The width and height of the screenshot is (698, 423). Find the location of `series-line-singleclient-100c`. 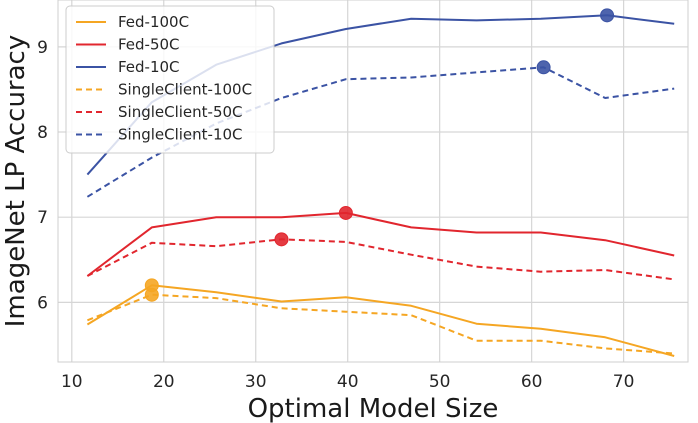

series-line-singleclient-100c is located at coordinates (381, 324).